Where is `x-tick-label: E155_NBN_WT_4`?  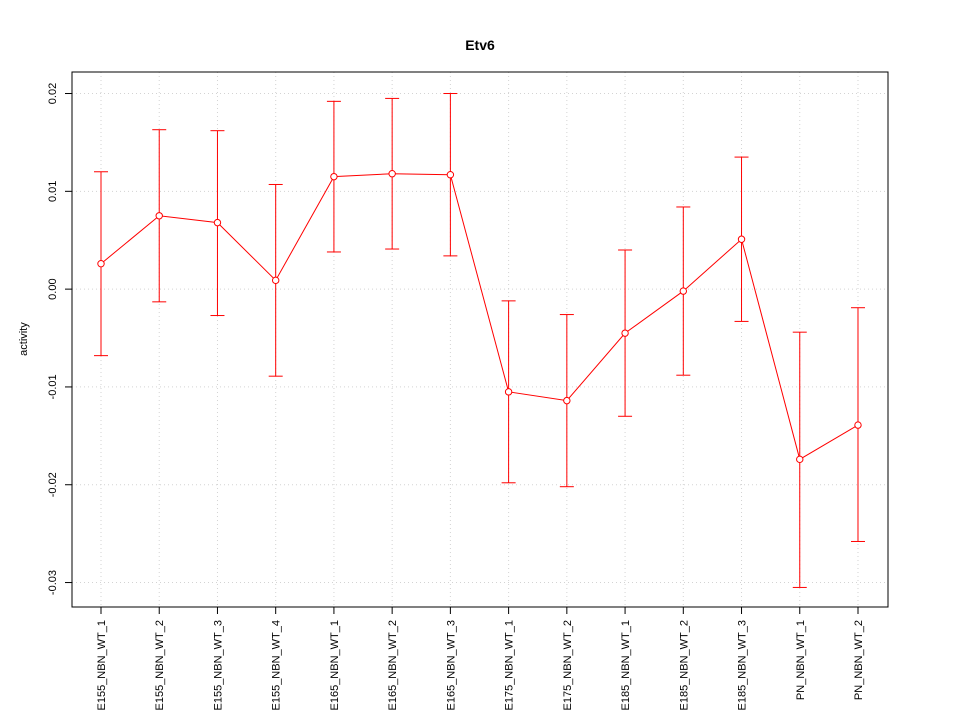 x-tick-label: E155_NBN_WT_4 is located at coordinates (277, 665).